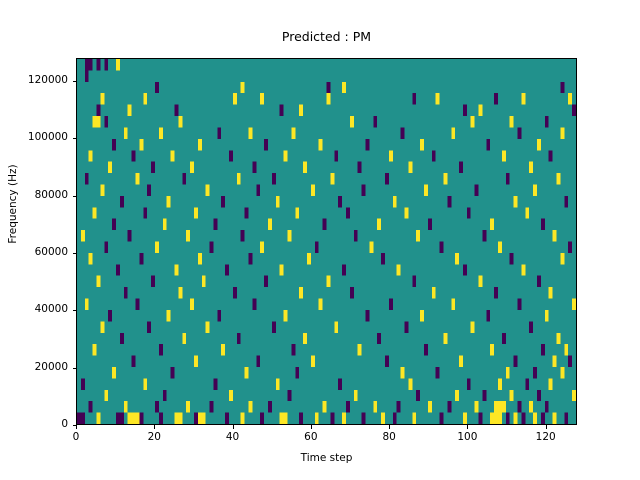 The height and width of the screenshot is (480, 640). Describe the element at coordinates (51, 366) in the screenshot. I see `y-tick-label: 20000` at that location.